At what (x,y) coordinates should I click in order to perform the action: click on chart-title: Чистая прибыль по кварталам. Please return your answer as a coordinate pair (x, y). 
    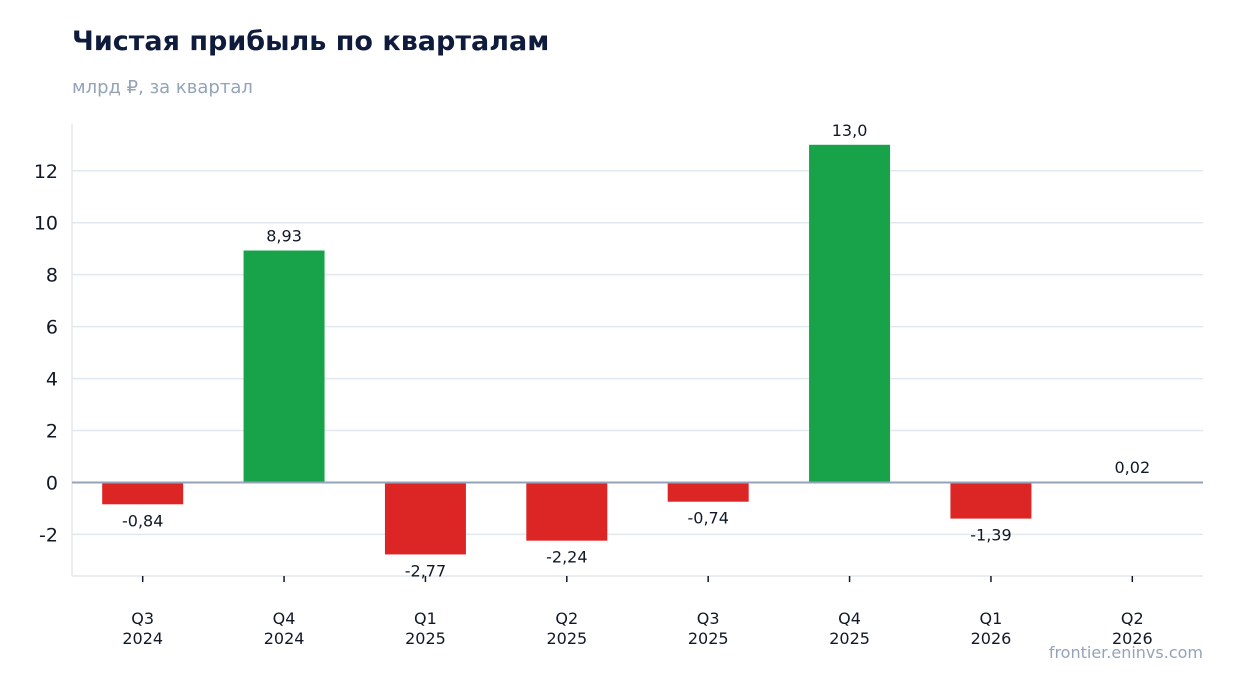
    Looking at the image, I should click on (311, 41).